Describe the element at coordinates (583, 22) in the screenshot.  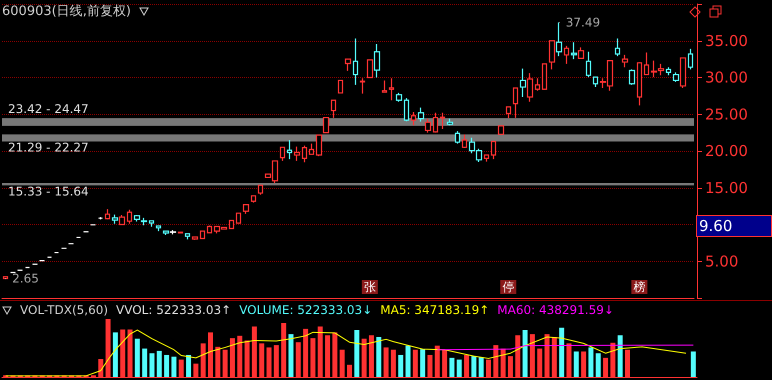
I see `annotation: 37.49` at that location.